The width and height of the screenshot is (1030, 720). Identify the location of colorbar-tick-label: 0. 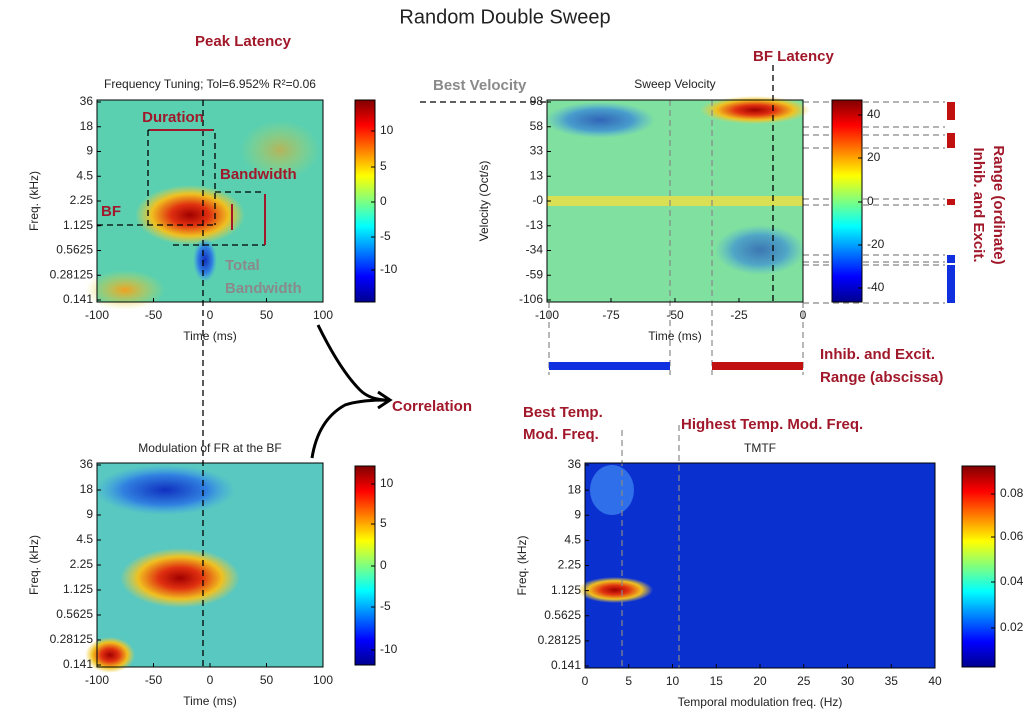
(870, 201).